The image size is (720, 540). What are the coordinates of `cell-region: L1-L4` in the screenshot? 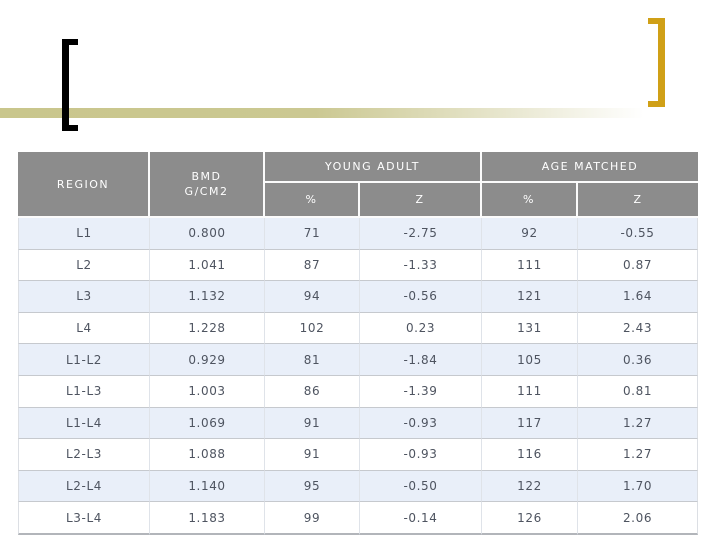 It's located at (84, 423).